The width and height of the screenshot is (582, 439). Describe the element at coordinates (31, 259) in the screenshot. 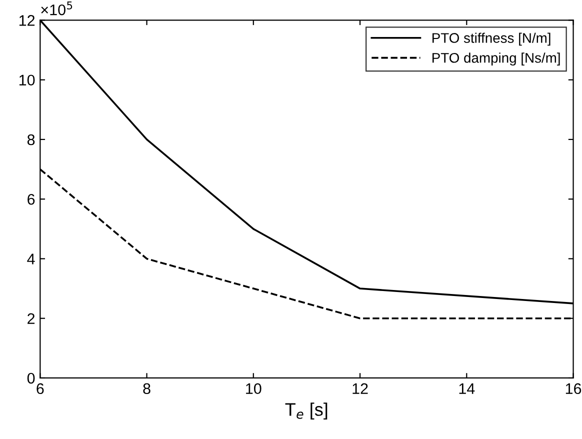

I see `y-tick-label: 4` at that location.